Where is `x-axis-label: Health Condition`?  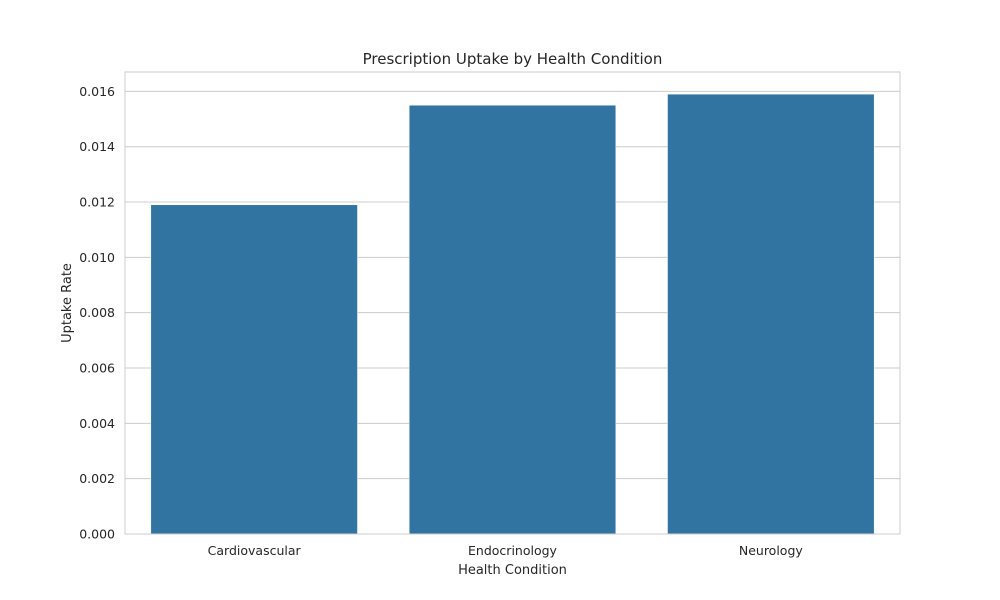 x-axis-label: Health Condition is located at coordinates (512, 570).